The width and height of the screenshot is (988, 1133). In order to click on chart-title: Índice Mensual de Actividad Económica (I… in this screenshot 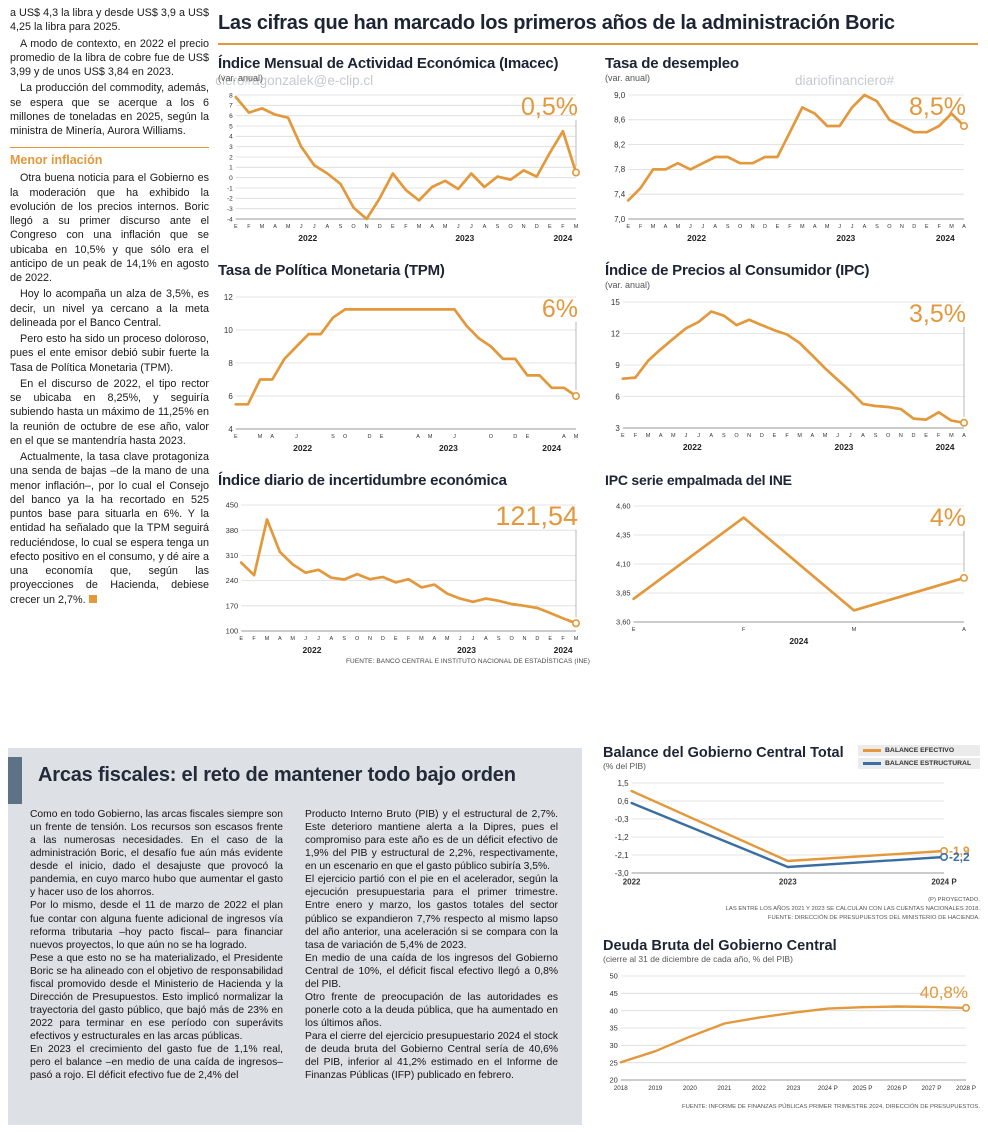, I will do `click(388, 63)`.